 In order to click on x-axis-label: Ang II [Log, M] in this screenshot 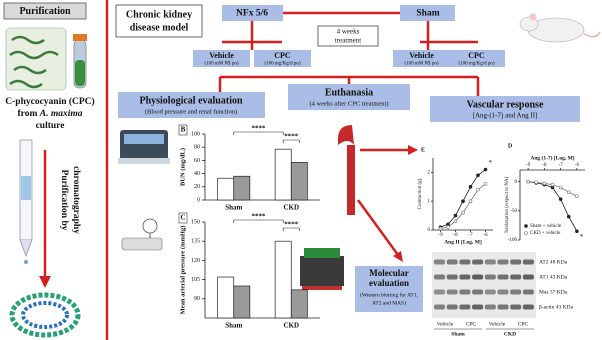, I will do `click(463, 242)`.